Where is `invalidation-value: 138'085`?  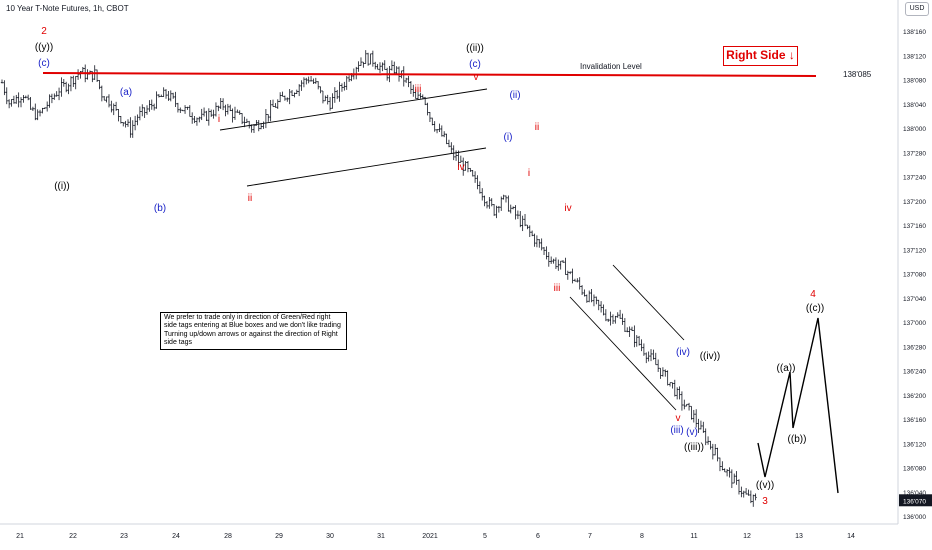
invalidation-value: 138'085 is located at coordinates (857, 74).